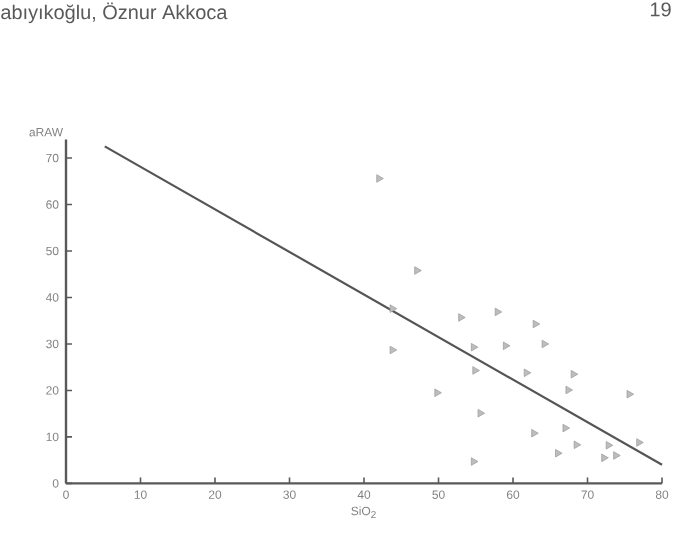  I want to click on text: abıyıkoğlu, Öznur Akkoca, so click(114, 13).